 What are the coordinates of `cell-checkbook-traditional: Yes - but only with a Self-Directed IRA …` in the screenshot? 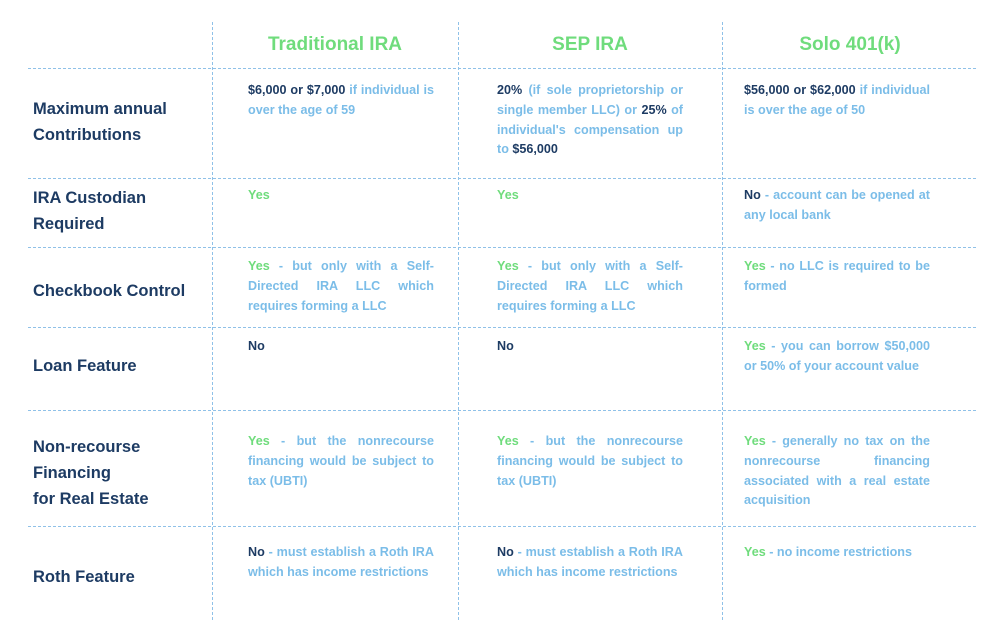 It's located at (341, 286).